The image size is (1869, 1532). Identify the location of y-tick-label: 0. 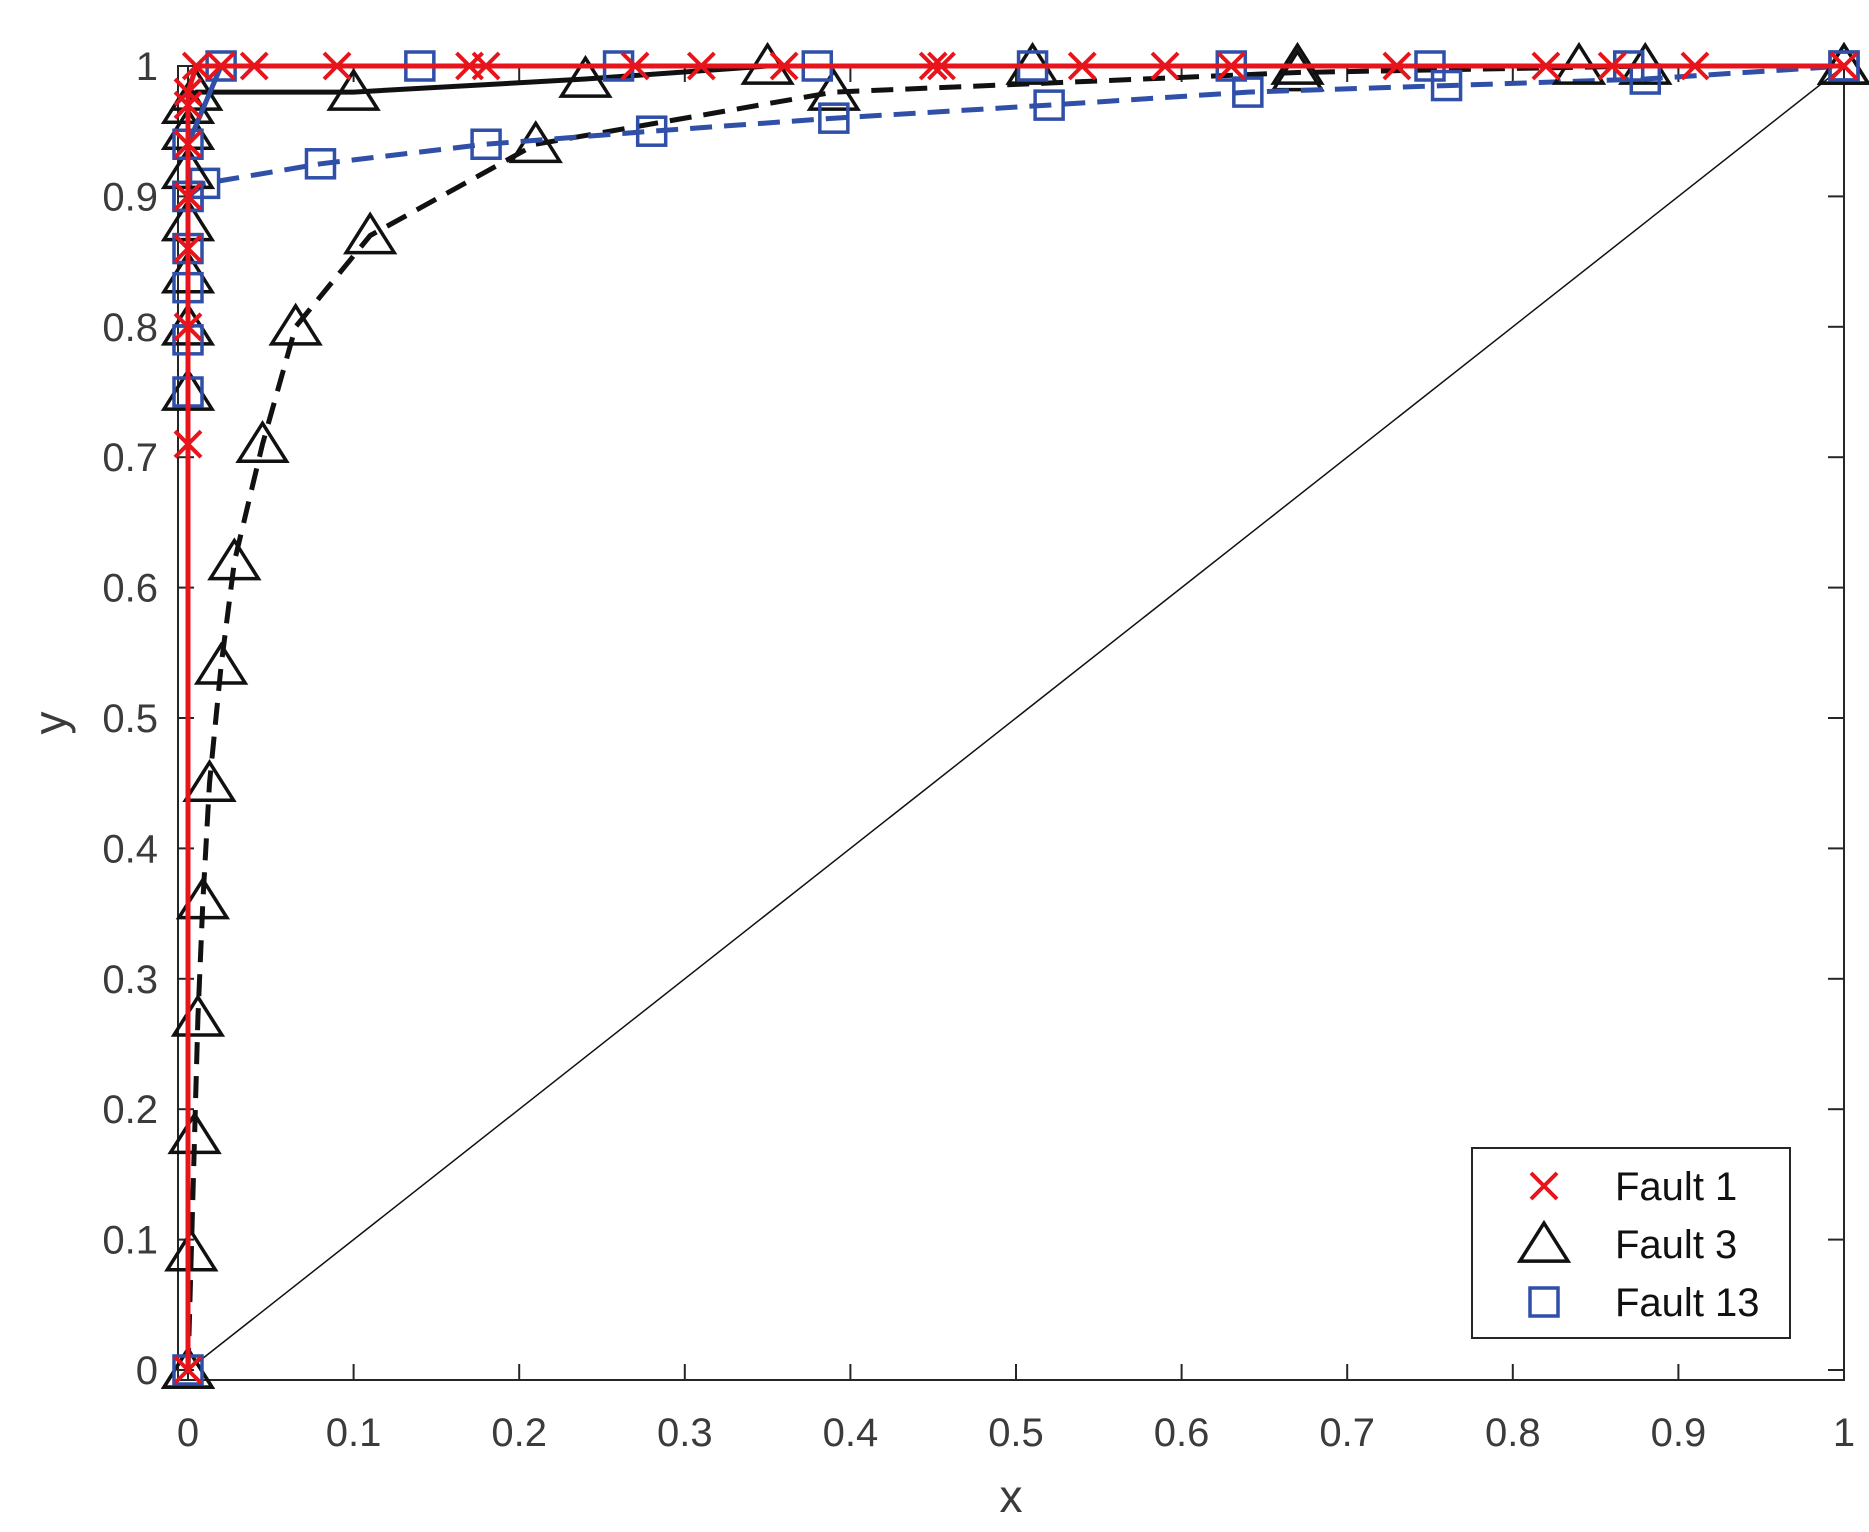
(147, 1371).